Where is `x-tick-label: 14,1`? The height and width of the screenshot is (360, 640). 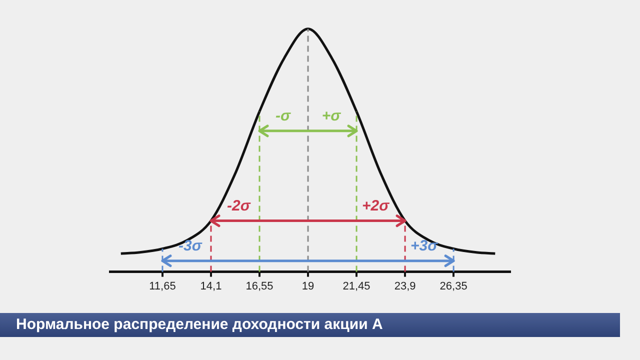 x-tick-label: 14,1 is located at coordinates (211, 286).